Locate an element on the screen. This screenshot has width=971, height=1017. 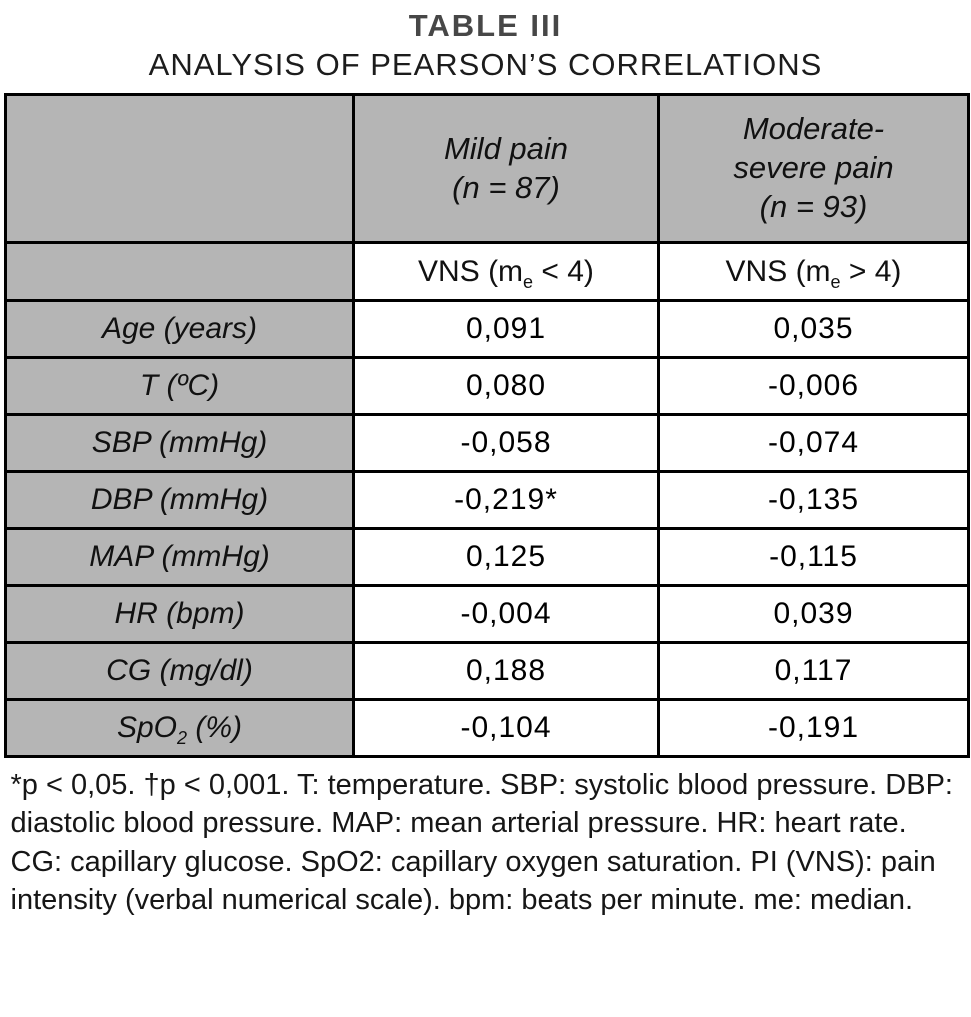
value-modsev: -0,074 is located at coordinates (813, 443).